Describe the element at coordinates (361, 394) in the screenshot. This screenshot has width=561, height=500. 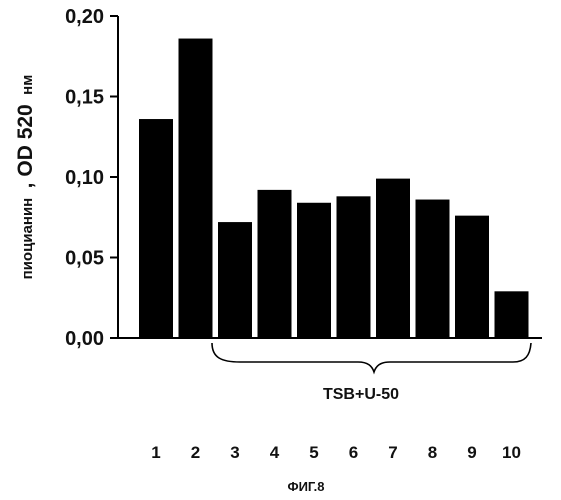
I see `group-label: TSB+U-50` at that location.